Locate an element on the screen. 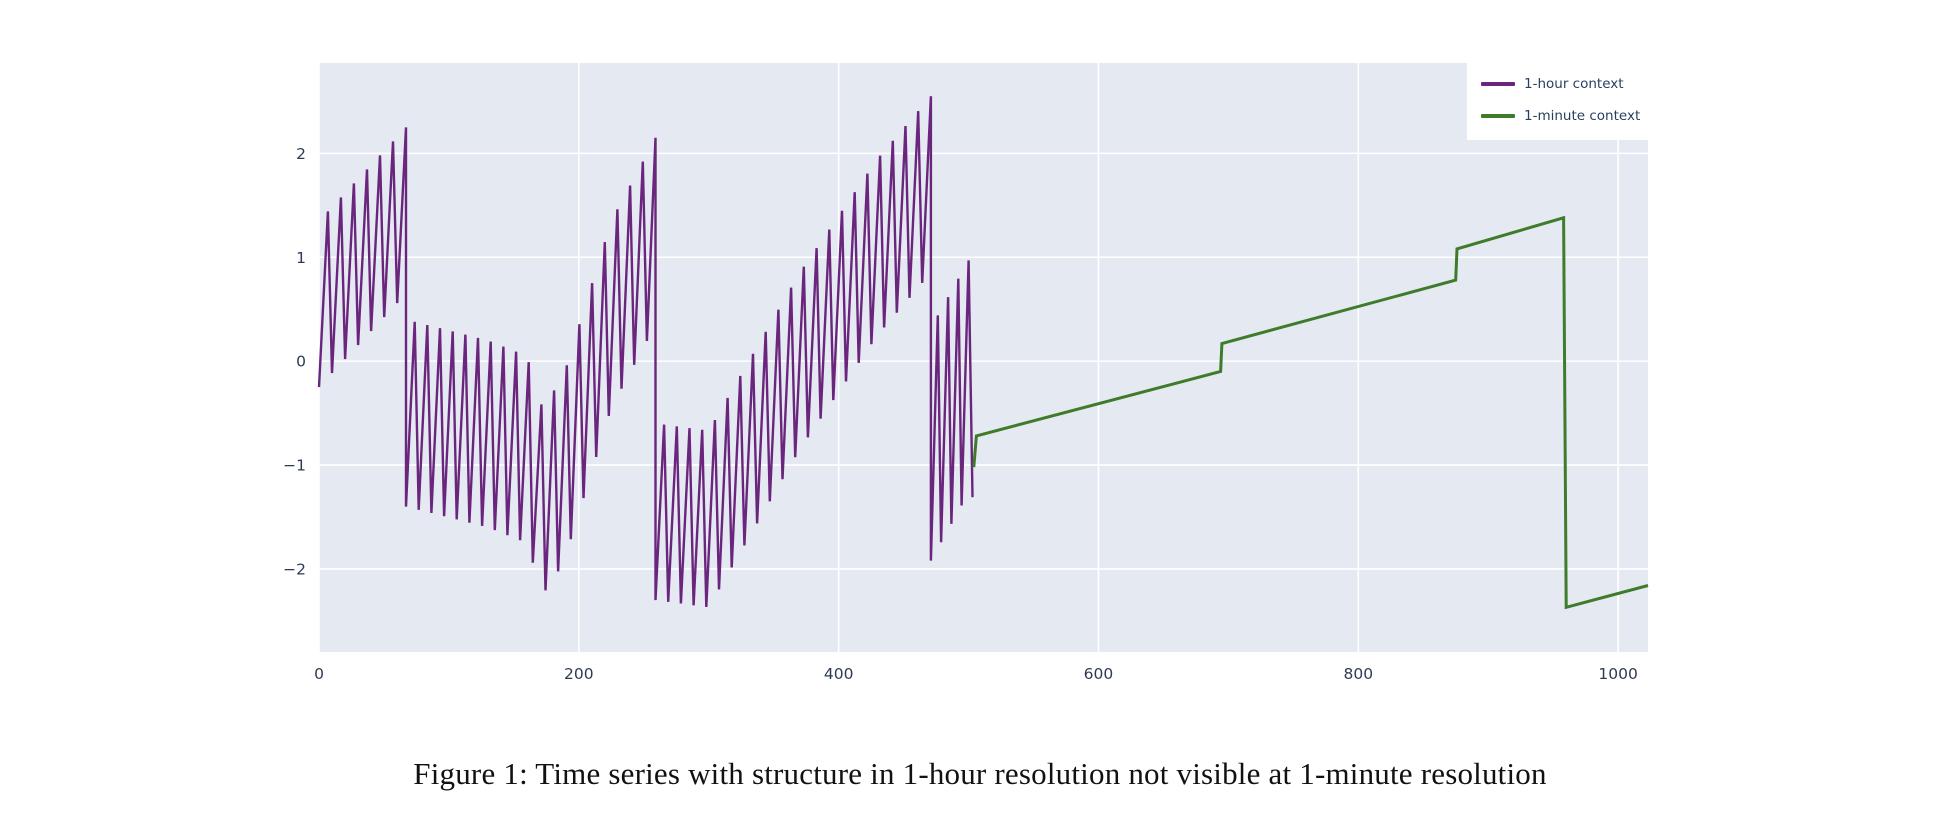  y-tick-label: −1 is located at coordinates (294, 466).